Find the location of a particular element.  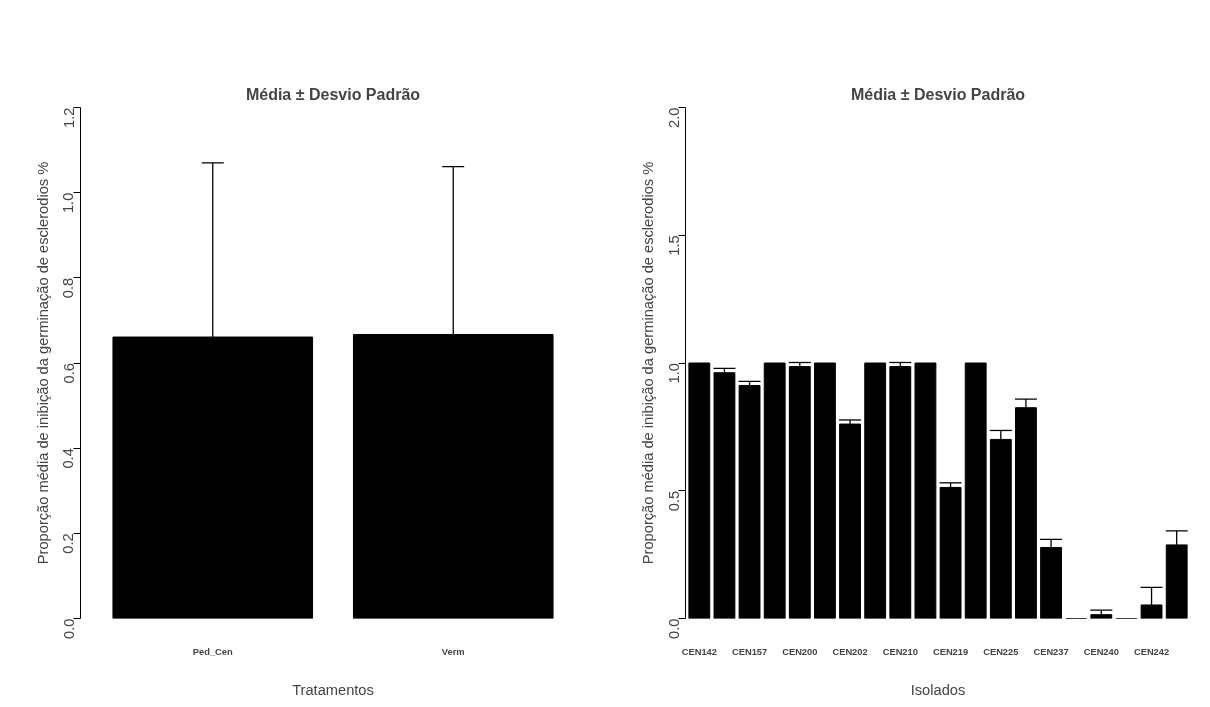

y-tick-label: 0.6 is located at coordinates (68, 373).